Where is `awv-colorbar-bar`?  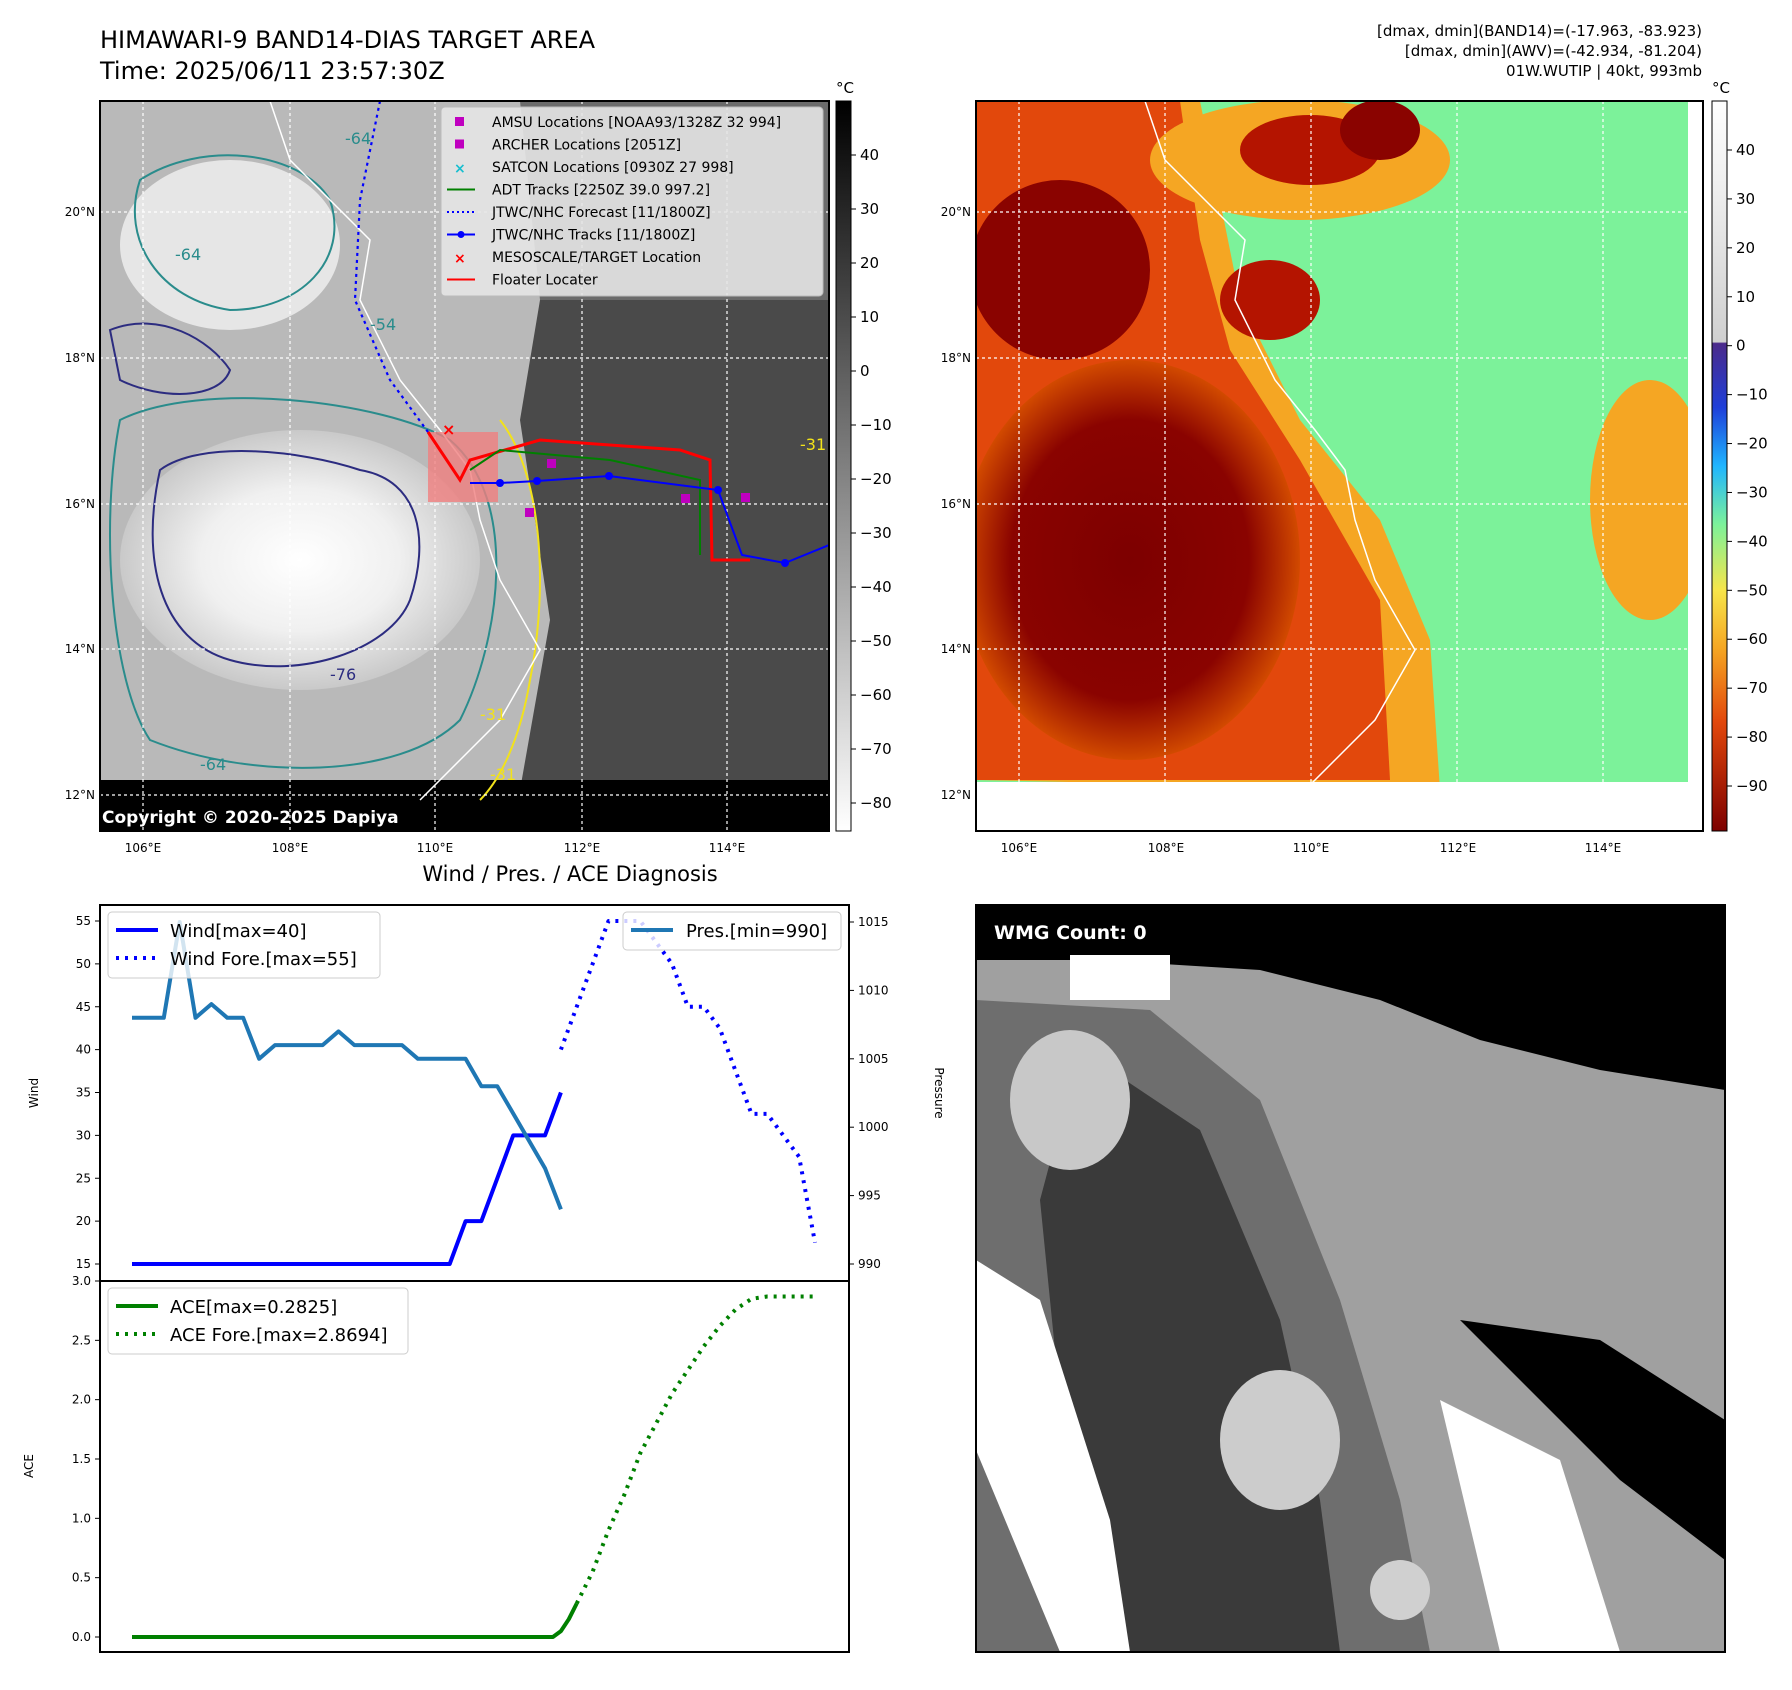
awv-colorbar-bar is located at coordinates (1719, 466).